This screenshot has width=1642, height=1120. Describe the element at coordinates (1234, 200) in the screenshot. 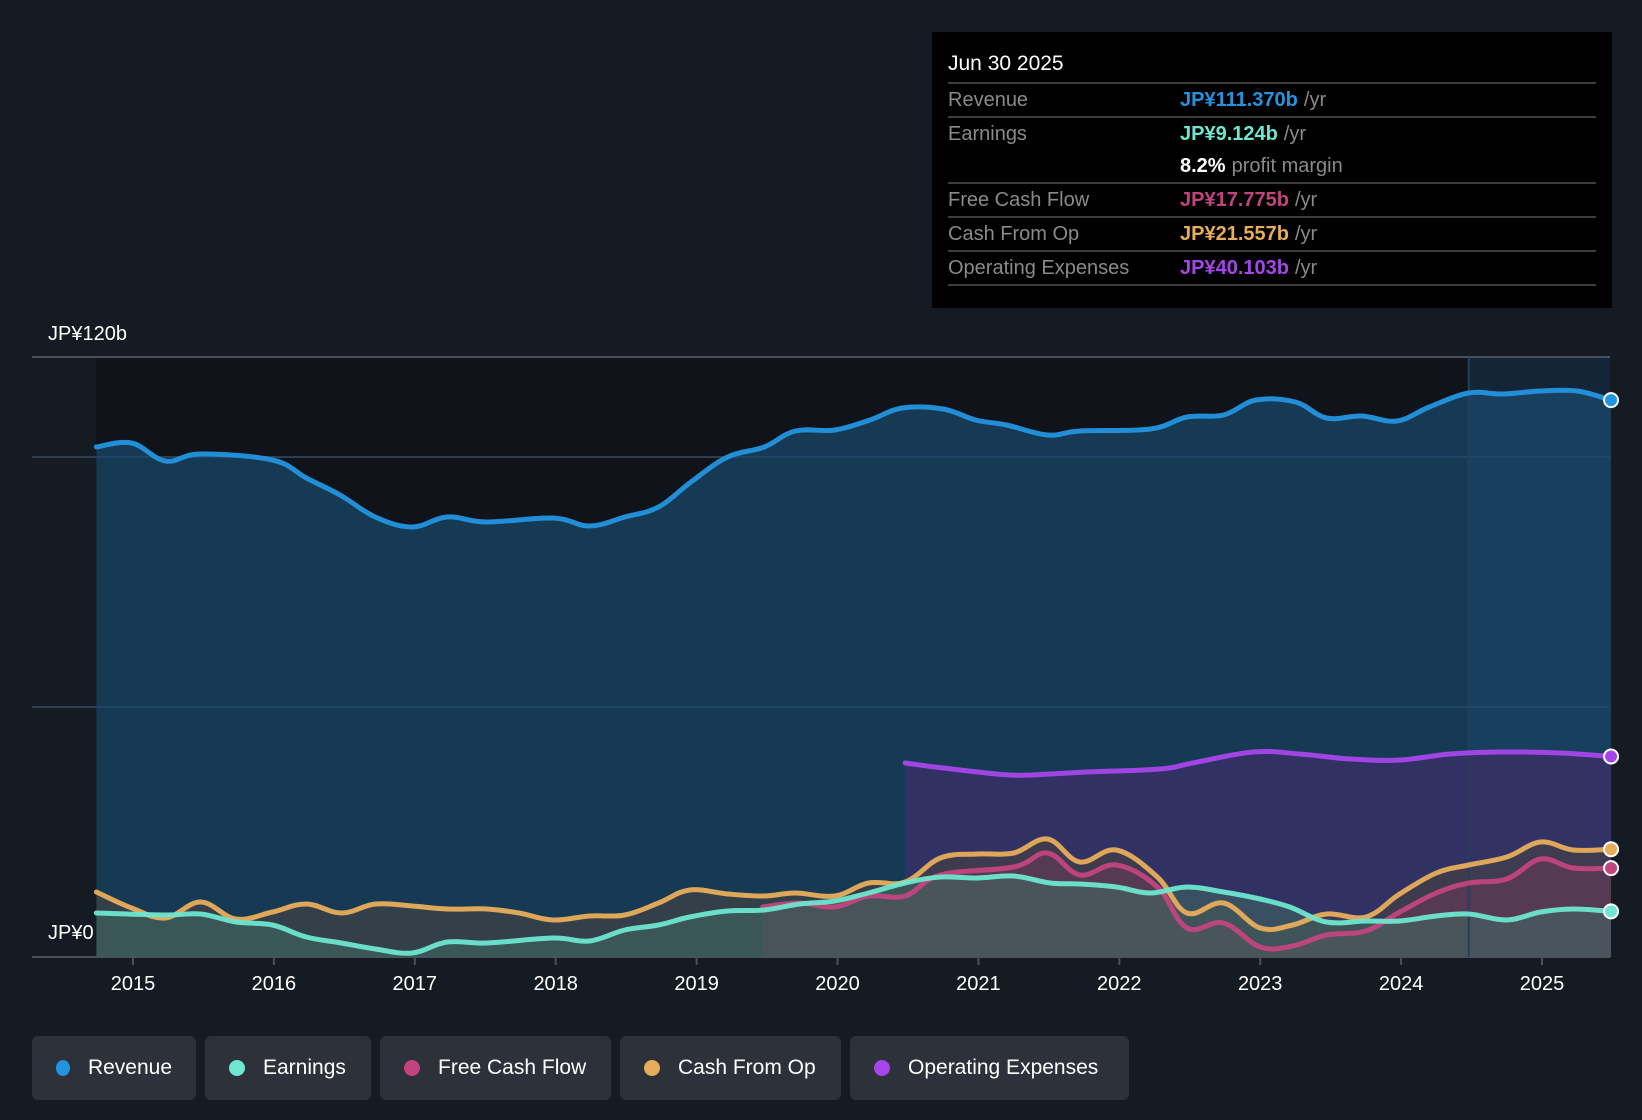

I see `tooltip-value: JP¥17.775b` at that location.